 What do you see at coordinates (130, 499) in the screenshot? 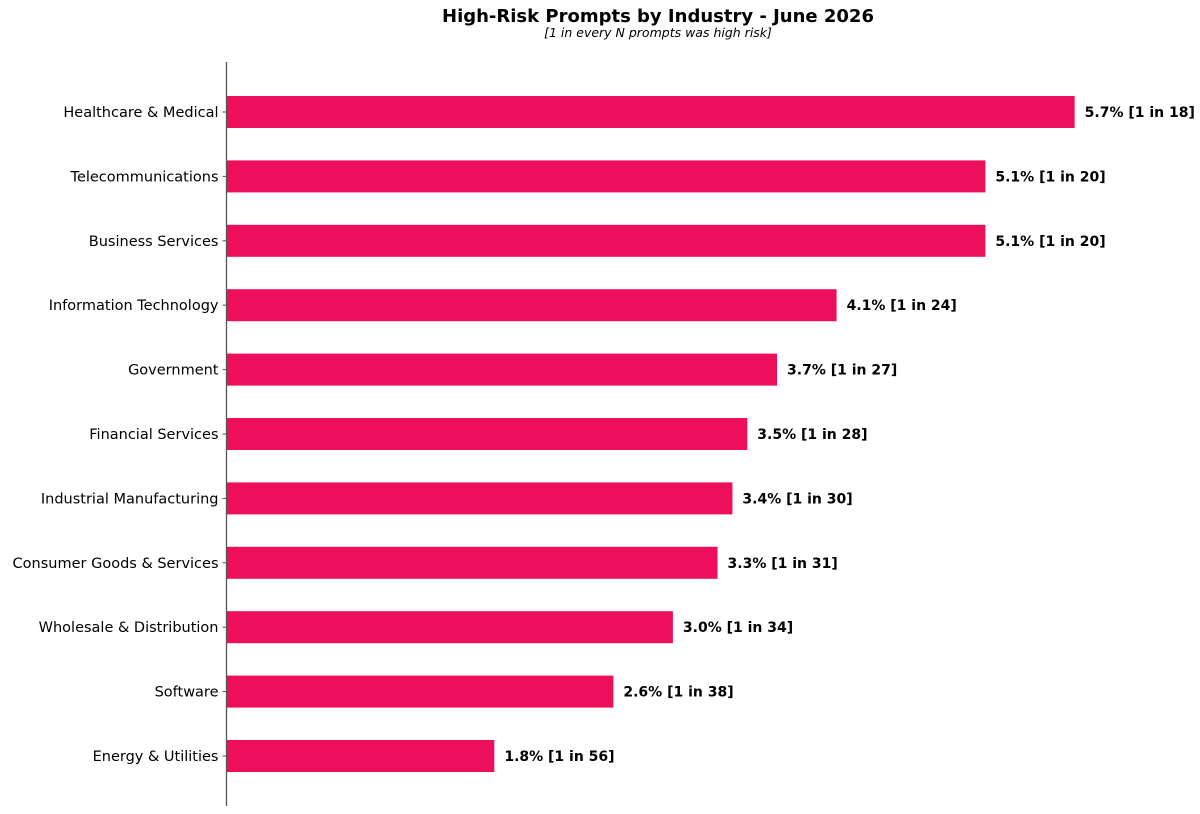
I see `category-label: Industrial Manufacturing` at bounding box center [130, 499].